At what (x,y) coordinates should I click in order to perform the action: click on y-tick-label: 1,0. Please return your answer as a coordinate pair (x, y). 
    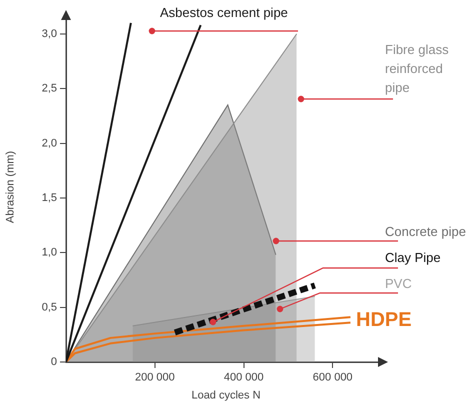
    Looking at the image, I should click on (49, 252).